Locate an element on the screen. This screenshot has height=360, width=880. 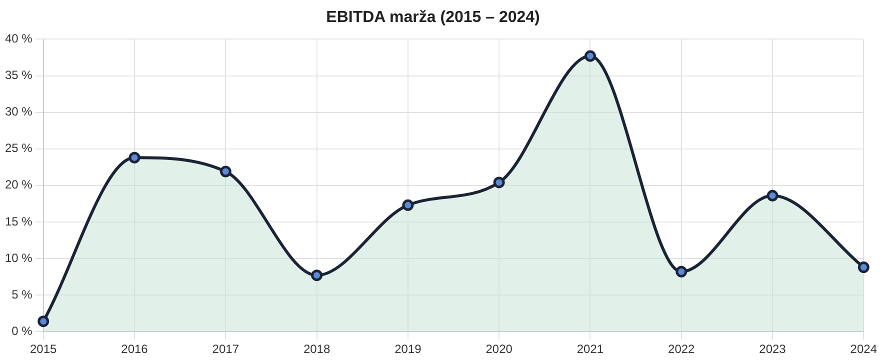
y-tick-label: 20 % is located at coordinates (18, 185).